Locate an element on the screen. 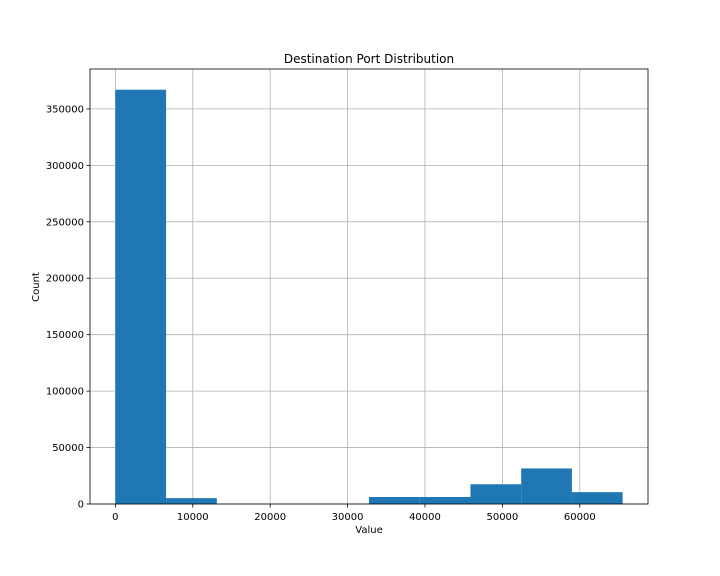  x-tick-label: 0 is located at coordinates (115, 517).